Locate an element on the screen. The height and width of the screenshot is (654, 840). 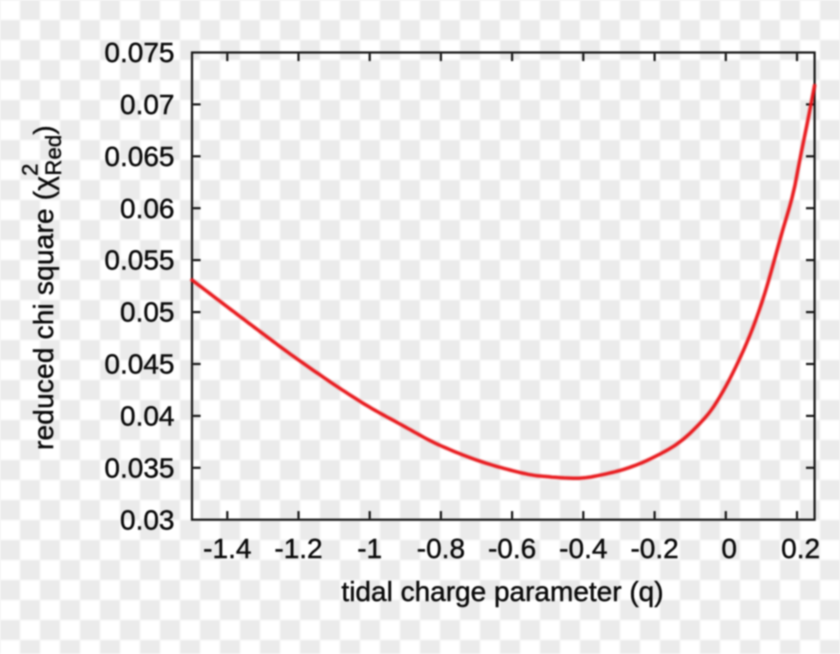
svg-text: 0.075 is located at coordinates (139, 52).